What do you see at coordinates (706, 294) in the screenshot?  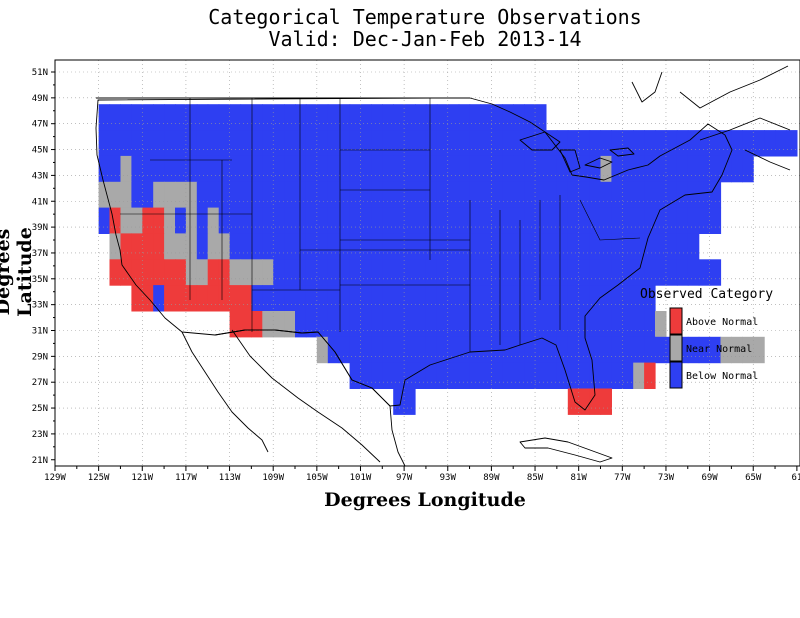 I see `legend-title: Observed Category` at bounding box center [706, 294].